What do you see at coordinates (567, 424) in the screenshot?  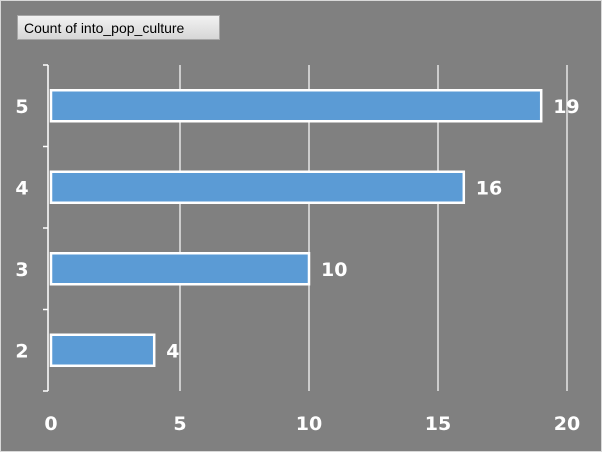 I see `x-tick-label: 20` at bounding box center [567, 424].